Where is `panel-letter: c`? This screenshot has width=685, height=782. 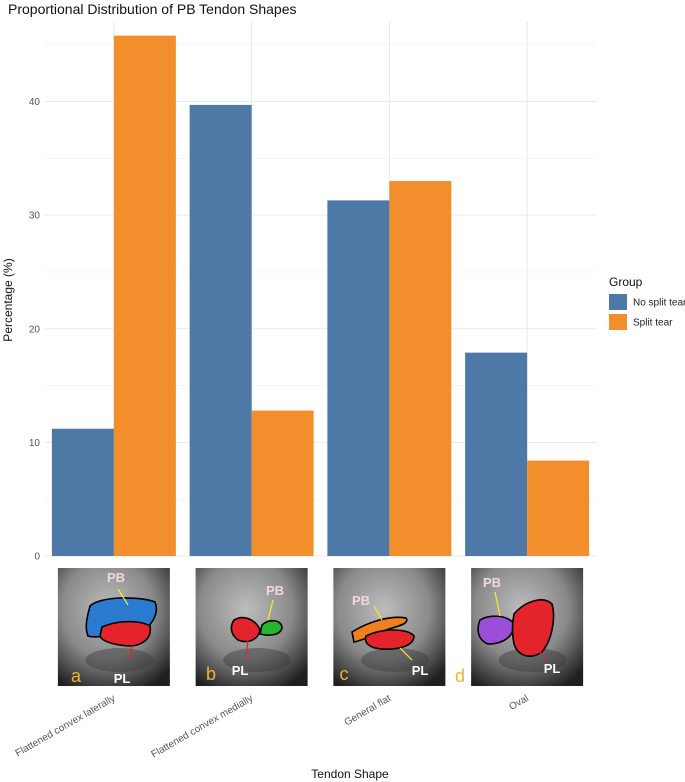
panel-letter: c is located at coordinates (344, 674).